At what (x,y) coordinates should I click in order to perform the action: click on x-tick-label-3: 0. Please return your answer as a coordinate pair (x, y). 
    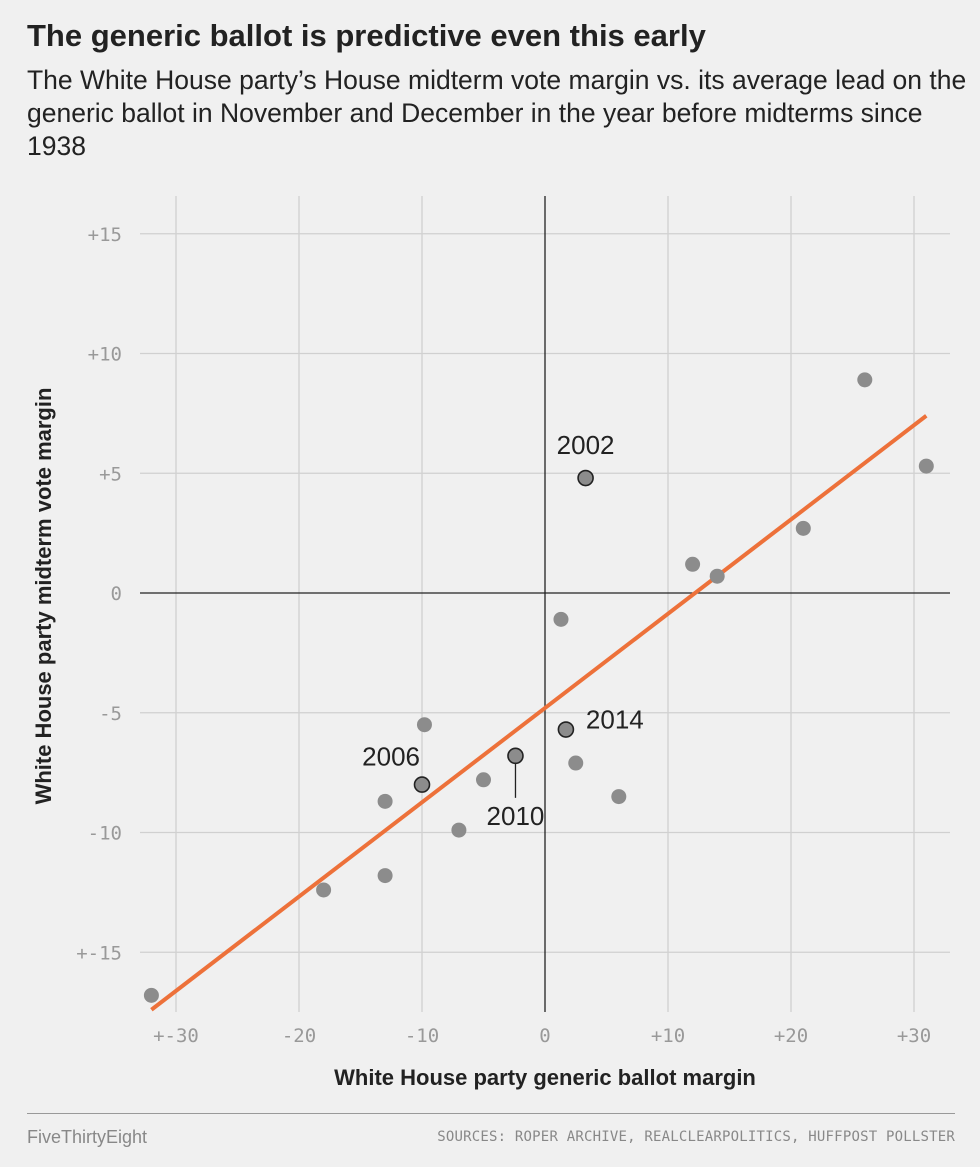
    Looking at the image, I should click on (544, 1036).